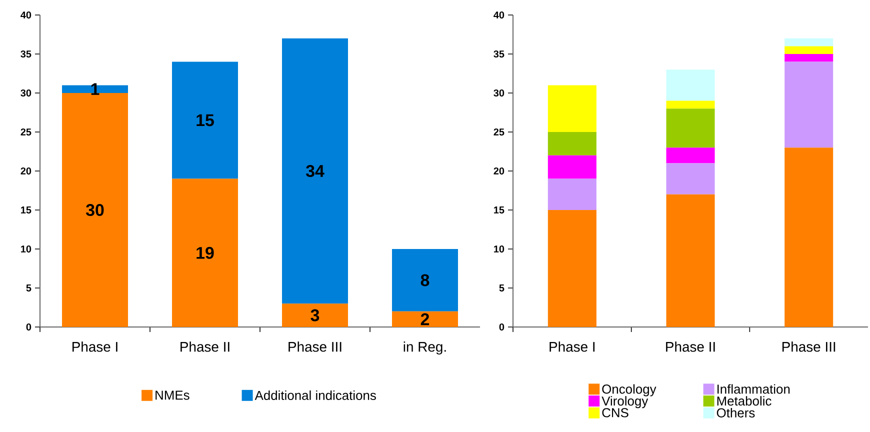  I want to click on data-label: 19, so click(205, 252).